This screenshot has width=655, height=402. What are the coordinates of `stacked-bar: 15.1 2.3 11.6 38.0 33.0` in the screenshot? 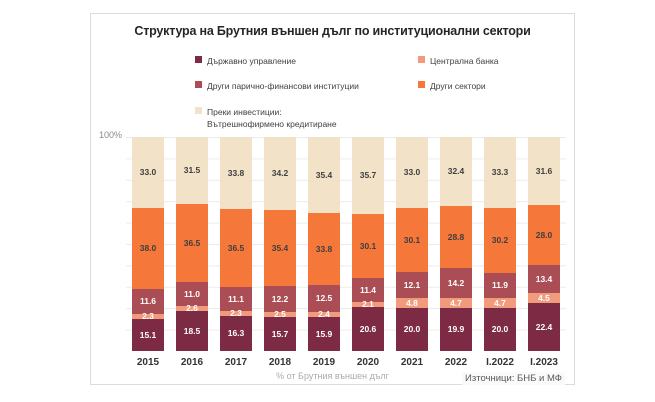 It's located at (148, 244).